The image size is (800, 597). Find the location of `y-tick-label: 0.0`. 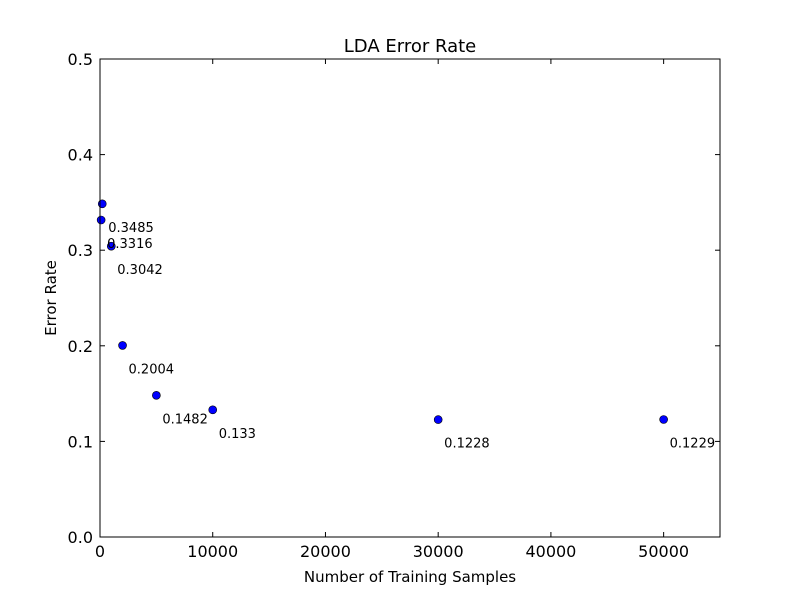

y-tick-label: 0.0 is located at coordinates (80, 537).